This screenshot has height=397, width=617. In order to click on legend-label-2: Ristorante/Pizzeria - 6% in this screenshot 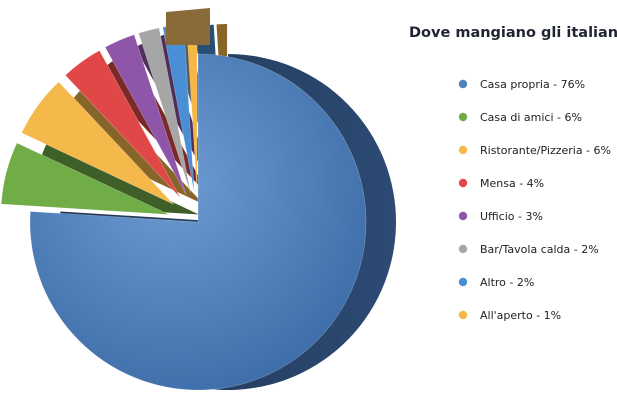, I will do `click(545, 150)`.